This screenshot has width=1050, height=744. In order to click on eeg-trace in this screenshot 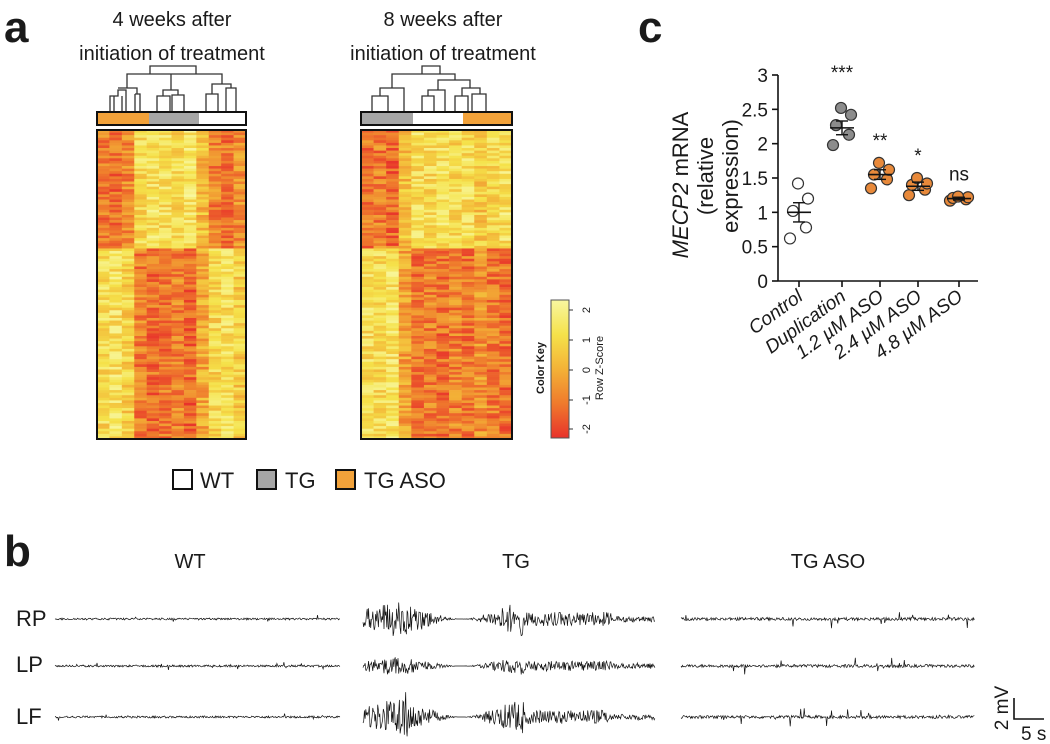, I will do `click(827, 620)`.